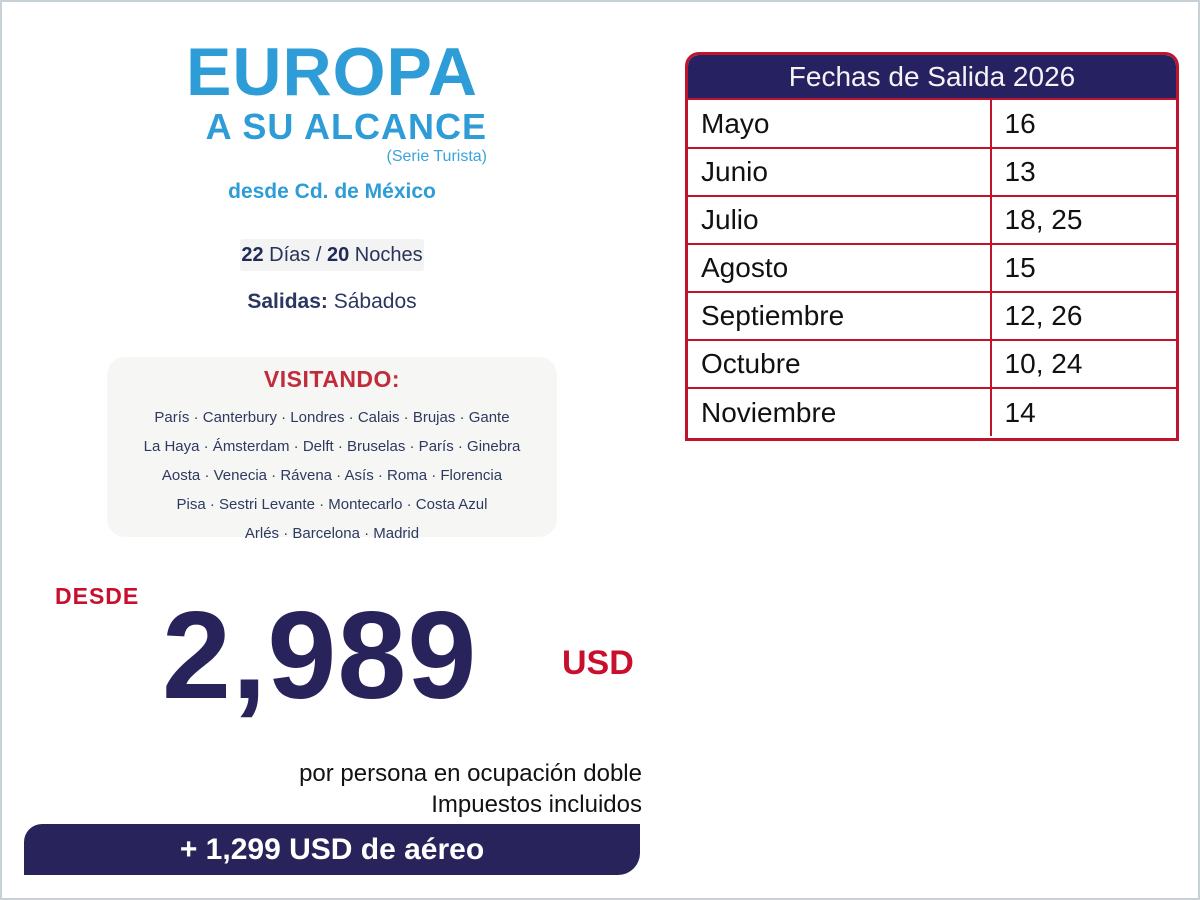 This screenshot has width=1200, height=900. What do you see at coordinates (470, 773) in the screenshot?
I see `price-note-occupancy: por persona en ocupación doble` at bounding box center [470, 773].